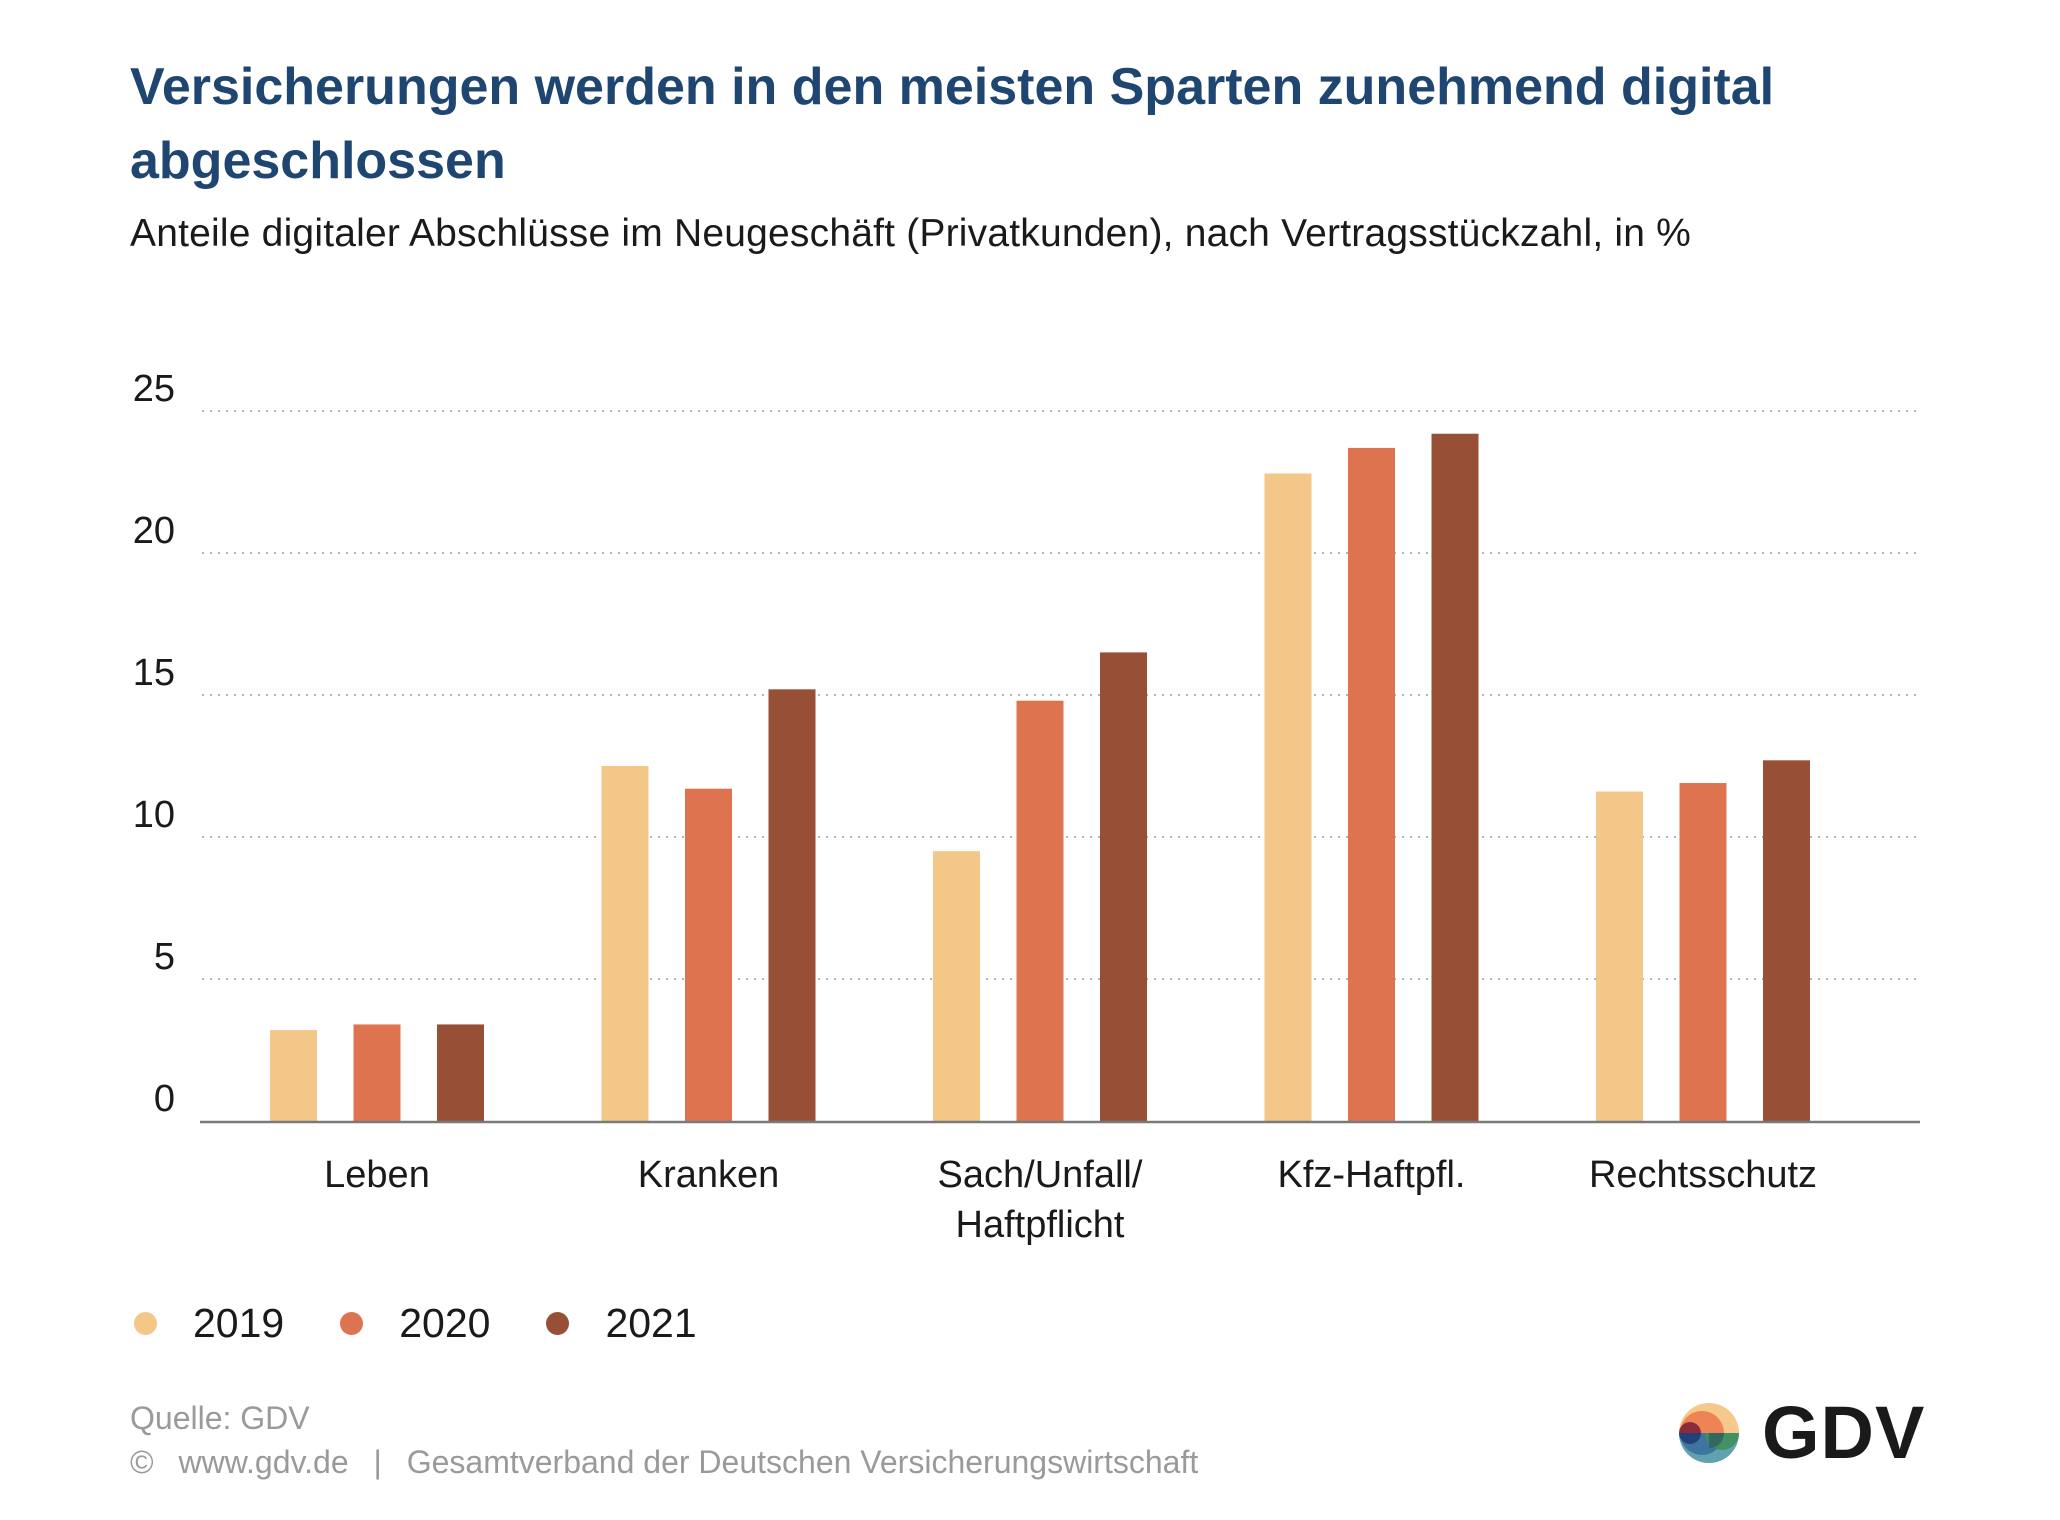  What do you see at coordinates (1703, 1175) in the screenshot?
I see `x-tick-label: Rechtsschutz` at bounding box center [1703, 1175].